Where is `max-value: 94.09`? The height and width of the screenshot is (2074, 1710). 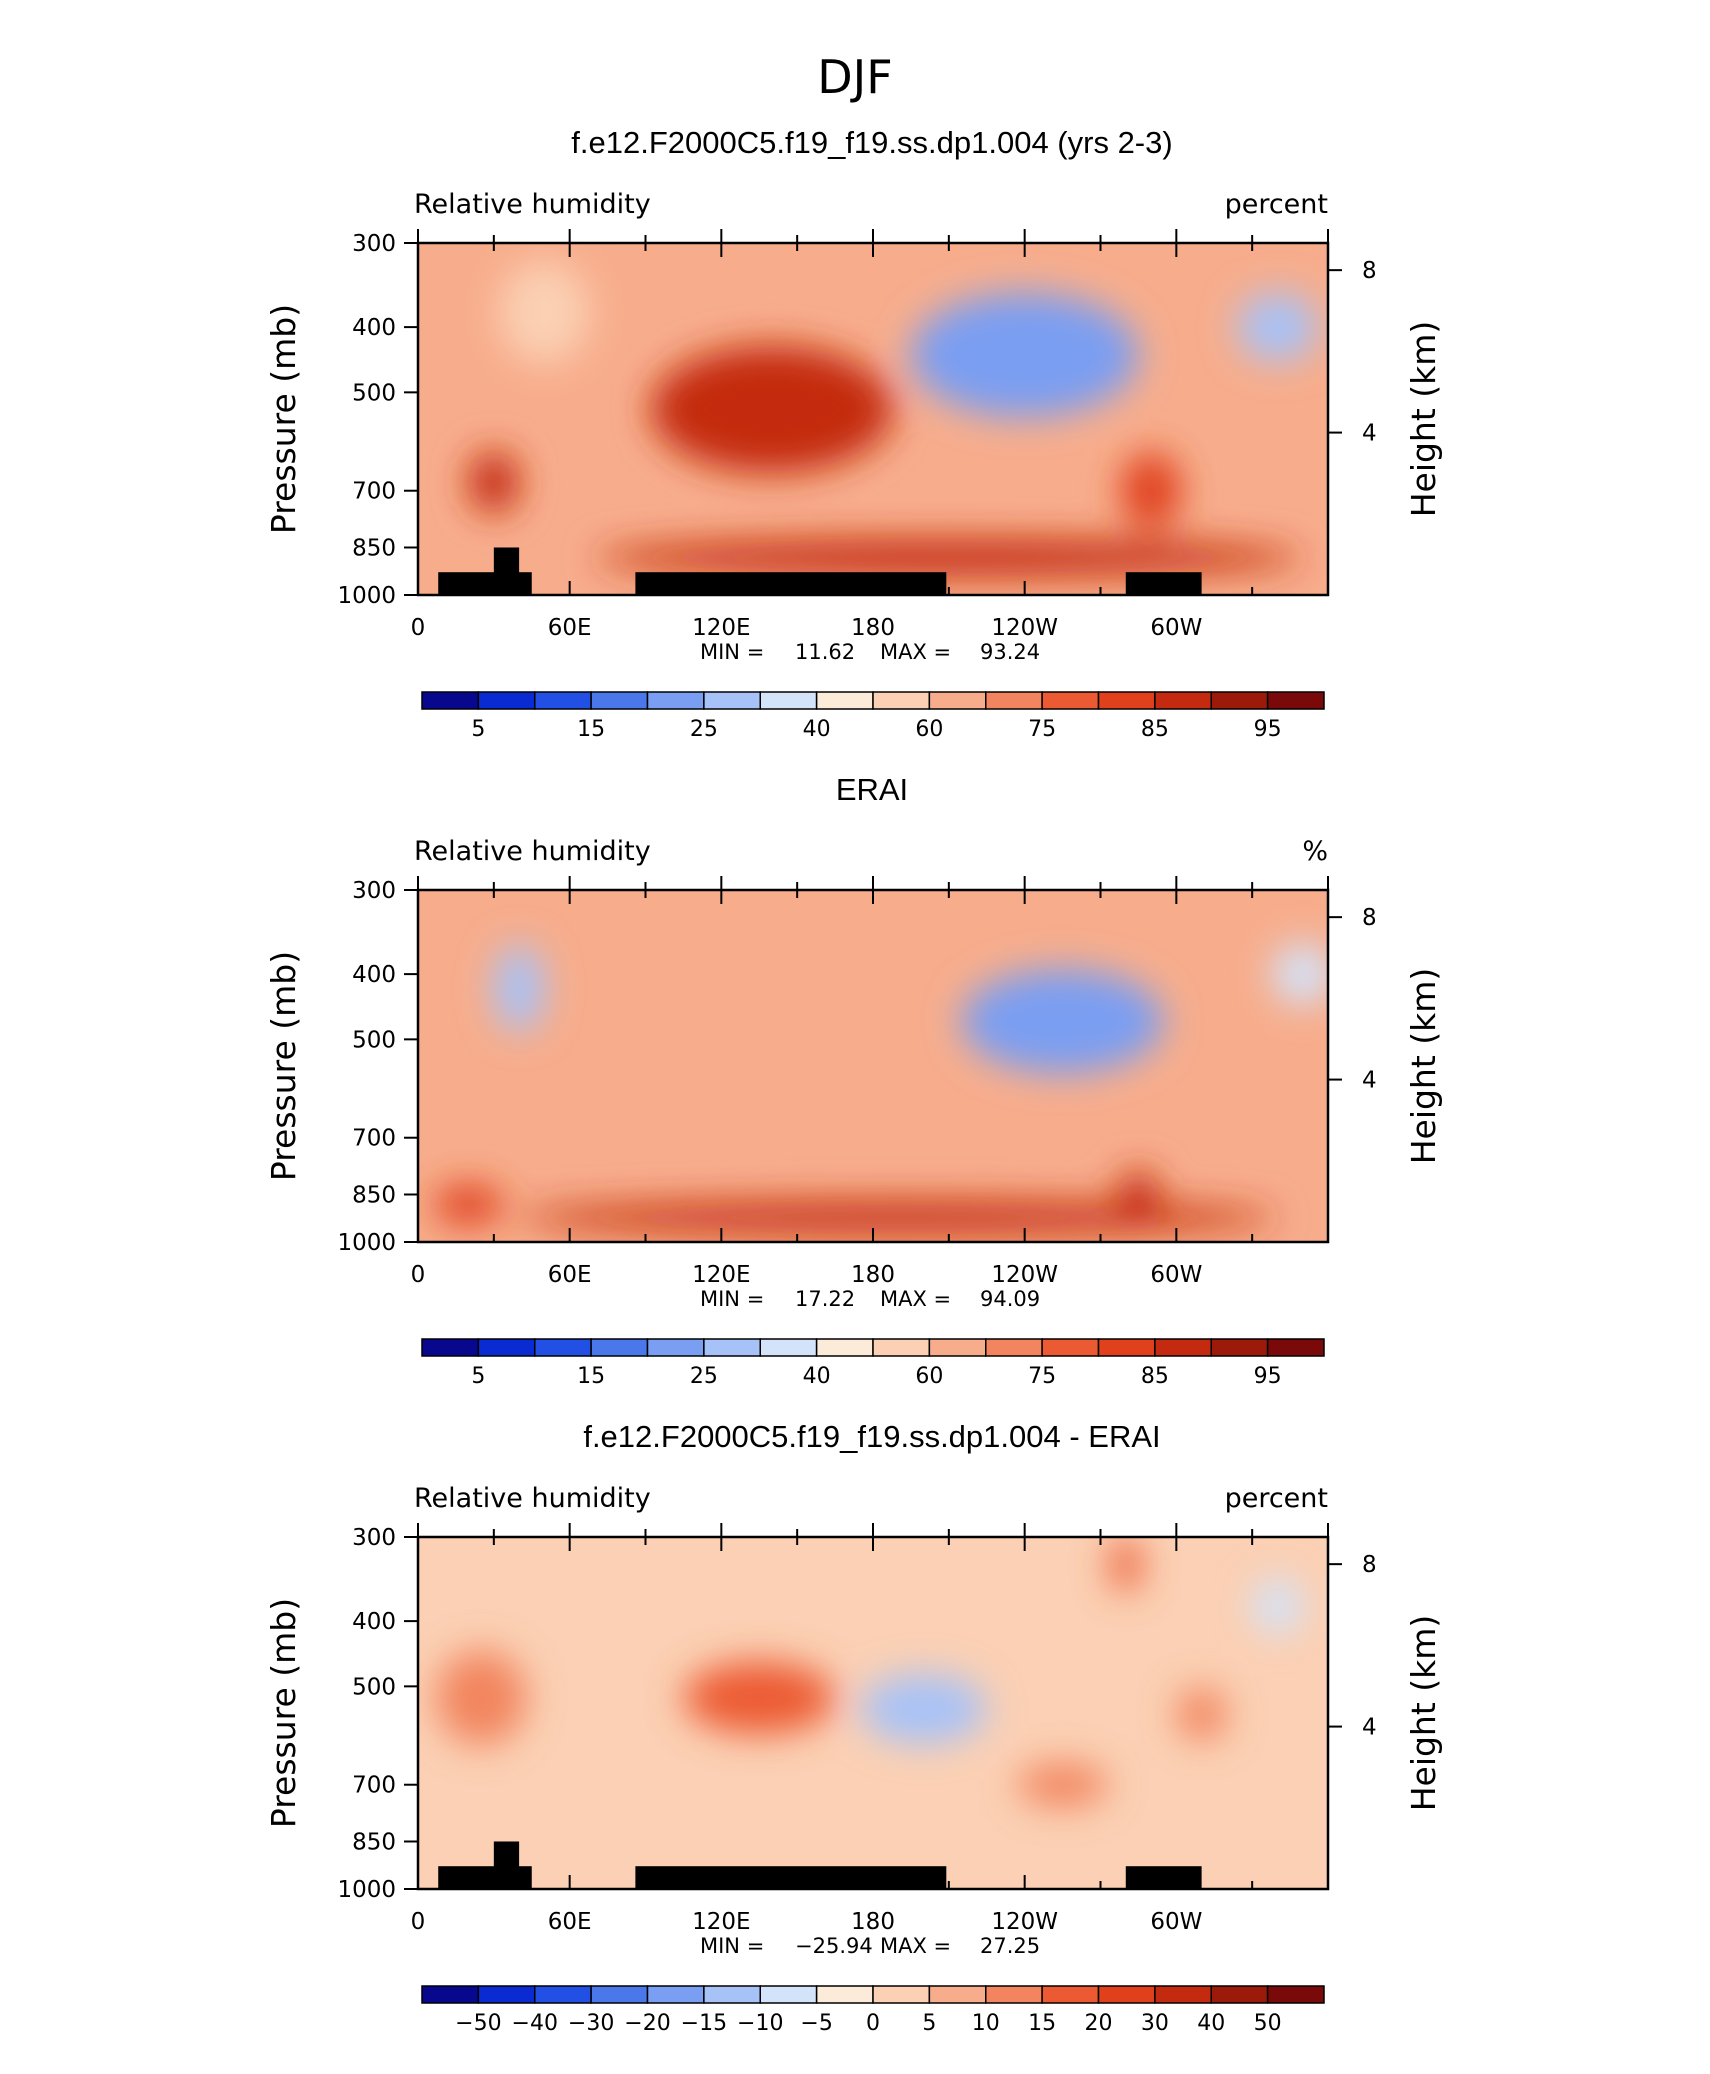
max-value: 94.09 is located at coordinates (1010, 1299).